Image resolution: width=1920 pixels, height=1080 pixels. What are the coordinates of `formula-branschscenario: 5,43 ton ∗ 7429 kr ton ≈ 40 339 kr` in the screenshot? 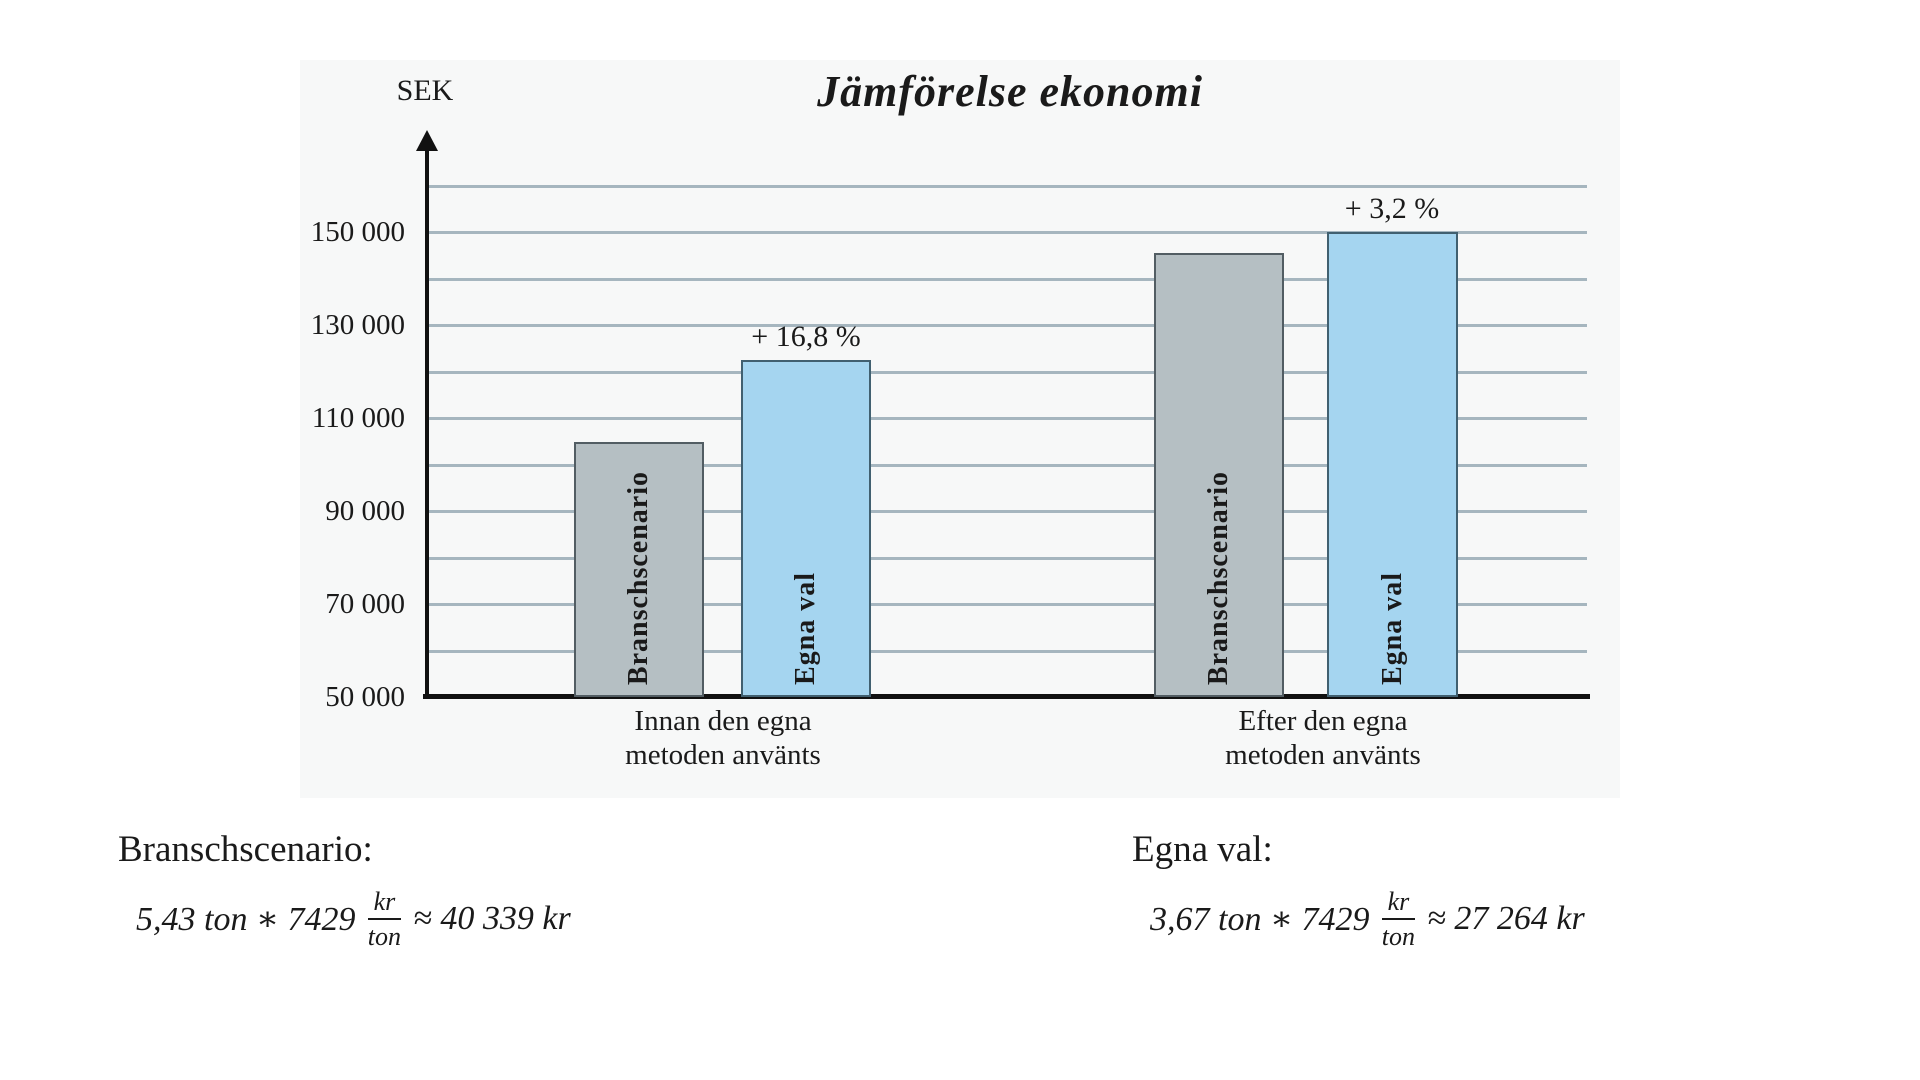 It's located at (353, 919).